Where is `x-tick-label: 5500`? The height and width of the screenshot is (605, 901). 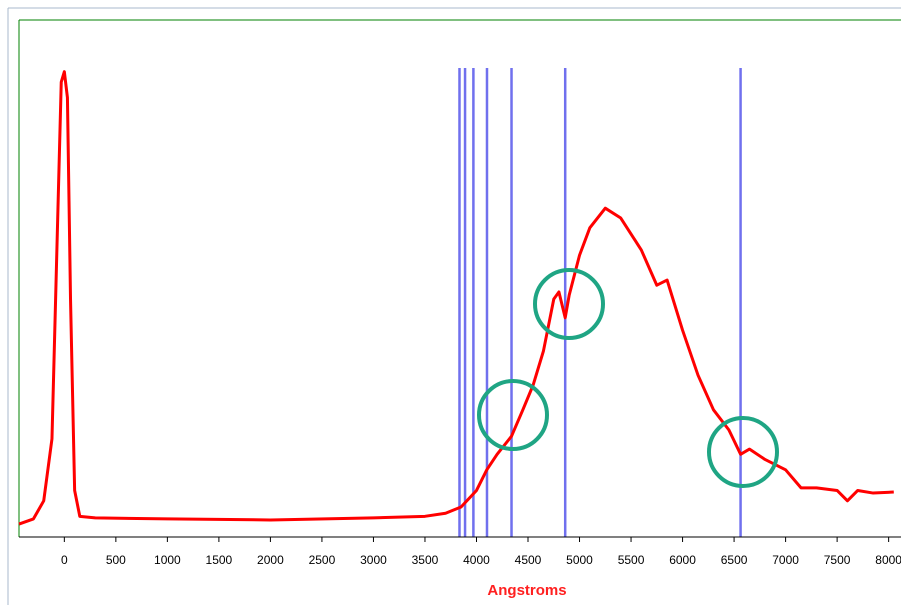
x-tick-label: 5500 is located at coordinates (631, 560).